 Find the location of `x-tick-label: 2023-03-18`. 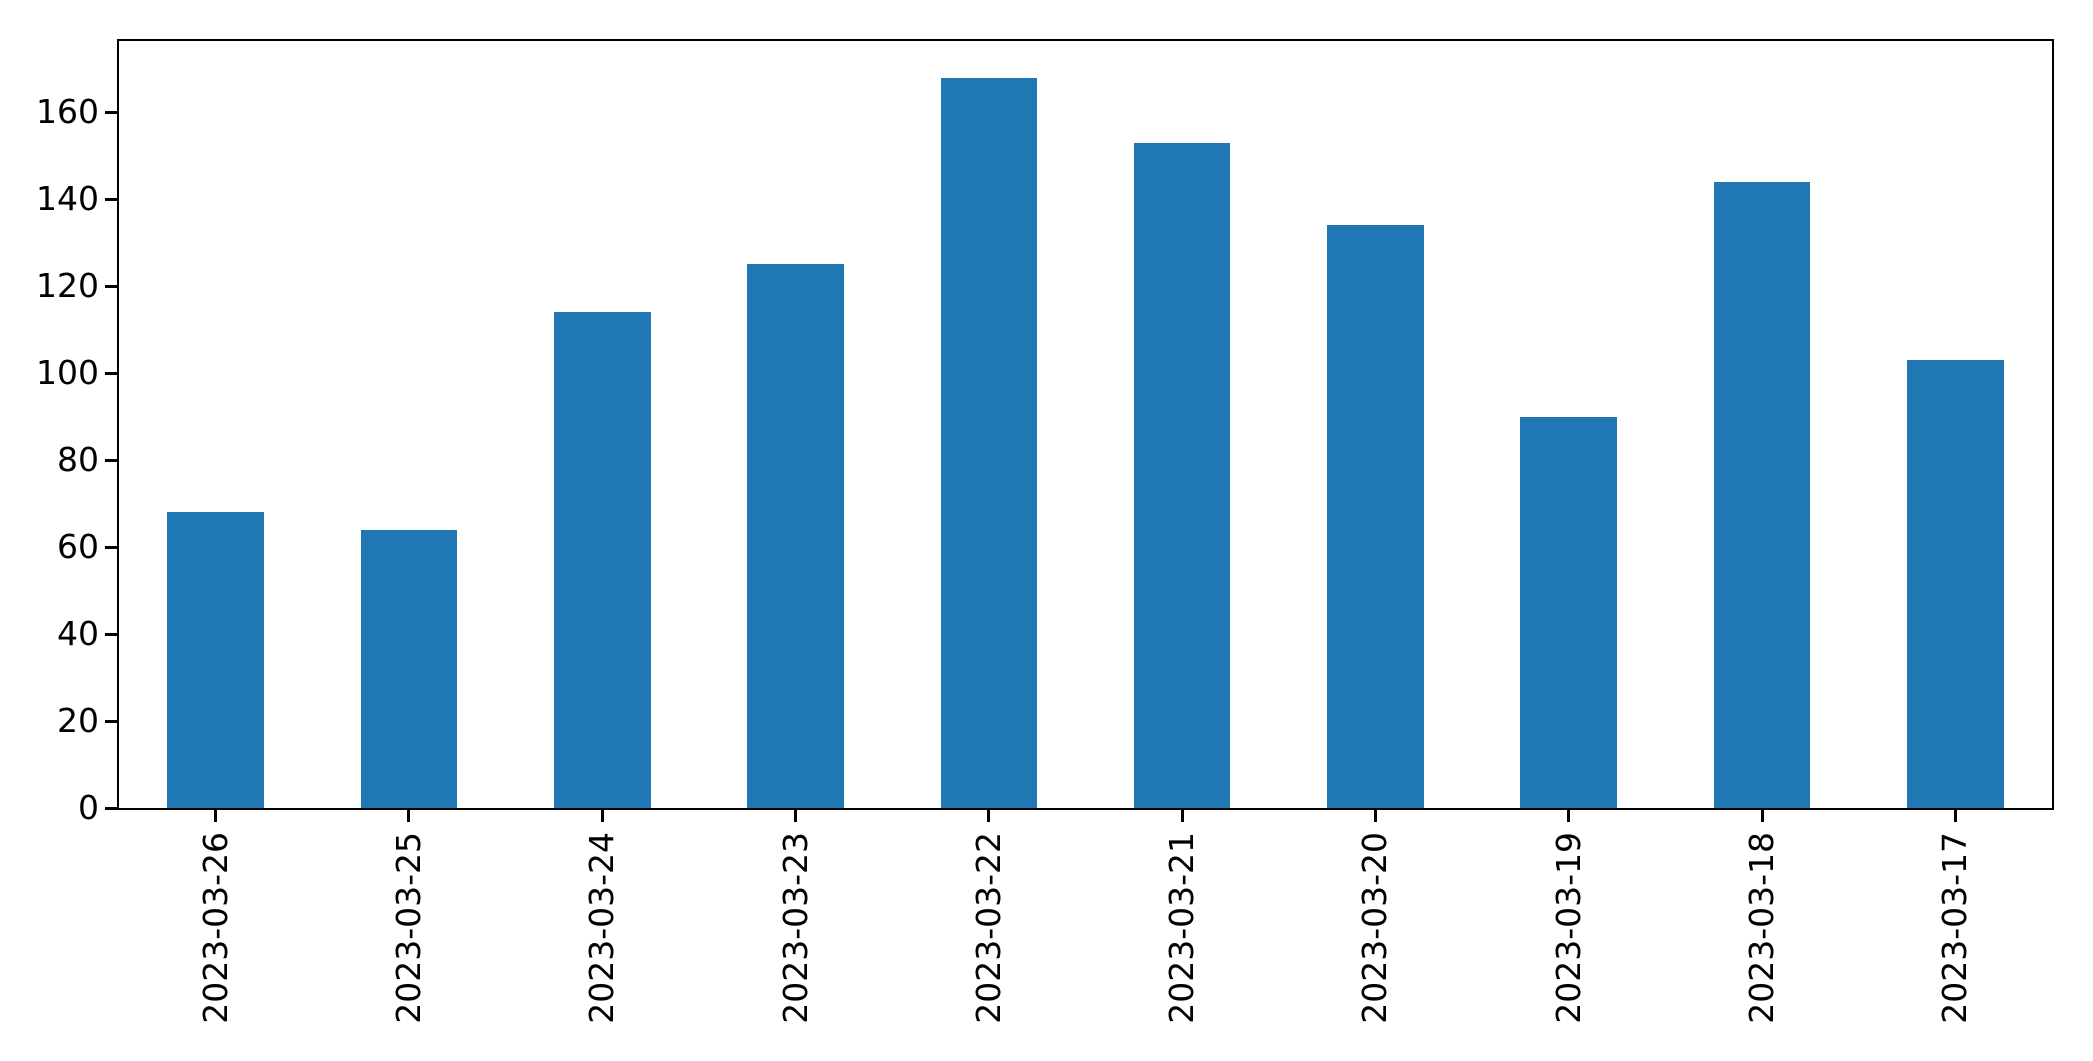

x-tick-label: 2023-03-18 is located at coordinates (1762, 930).